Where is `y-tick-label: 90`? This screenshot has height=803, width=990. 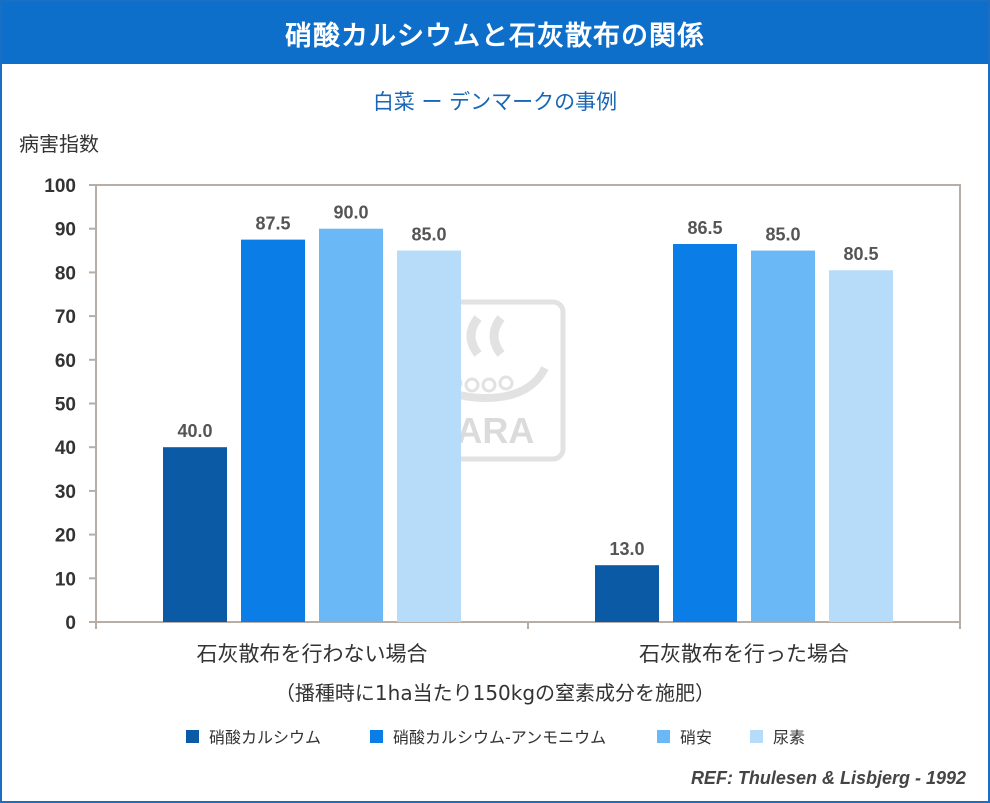 y-tick-label: 90 is located at coordinates (65, 230).